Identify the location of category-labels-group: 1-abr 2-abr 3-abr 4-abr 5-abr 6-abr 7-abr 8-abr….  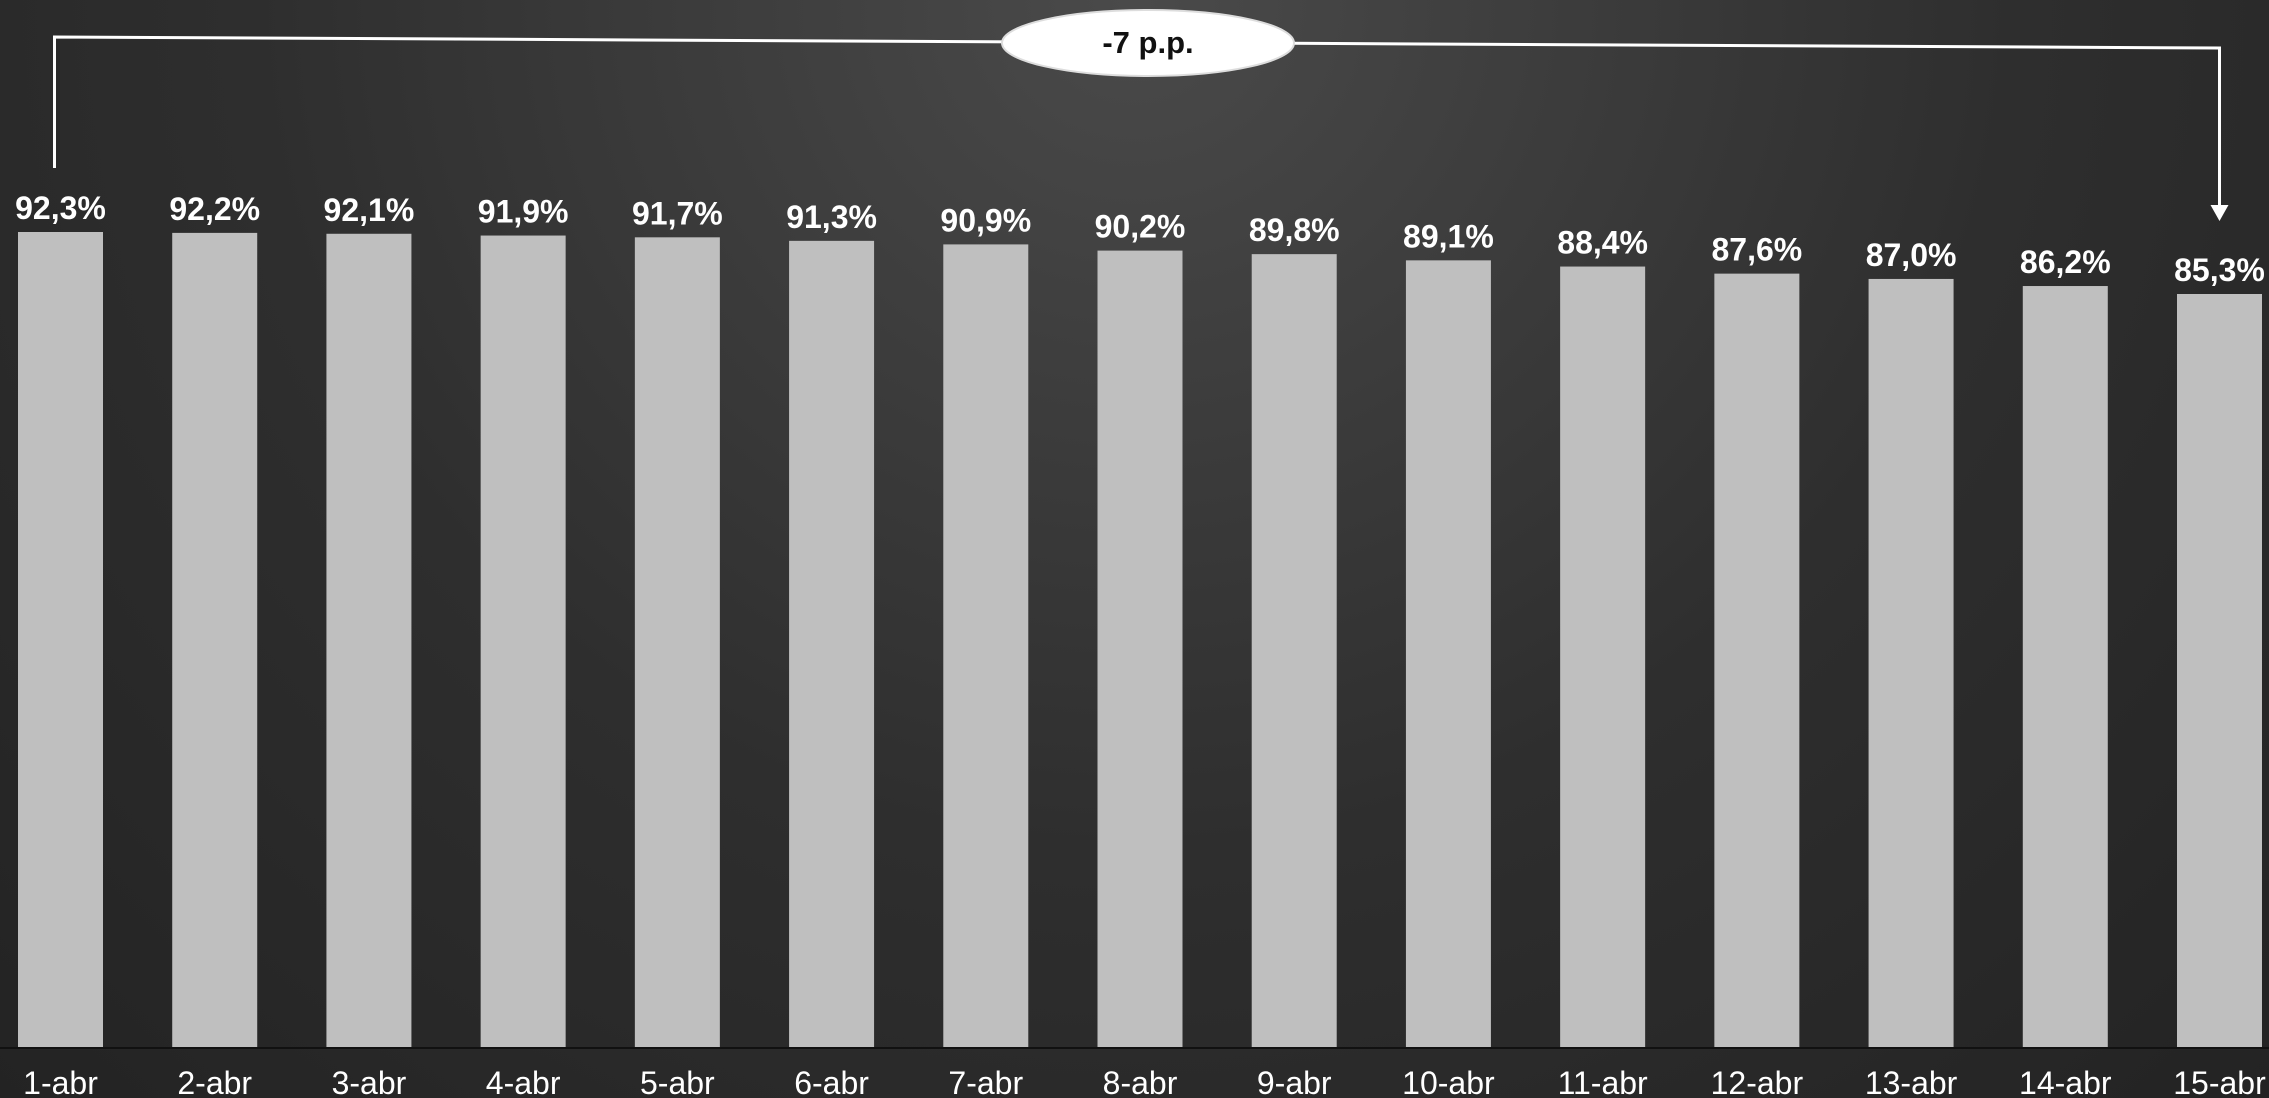
(1144, 1081).